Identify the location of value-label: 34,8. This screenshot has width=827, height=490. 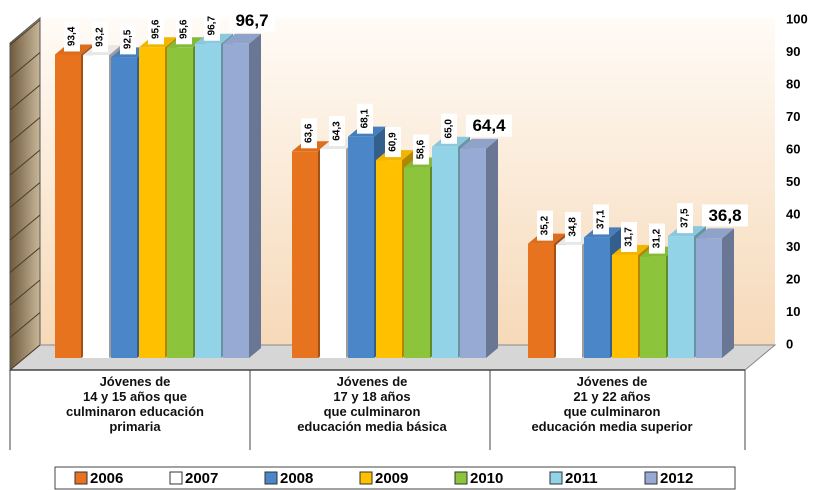
(573, 227).